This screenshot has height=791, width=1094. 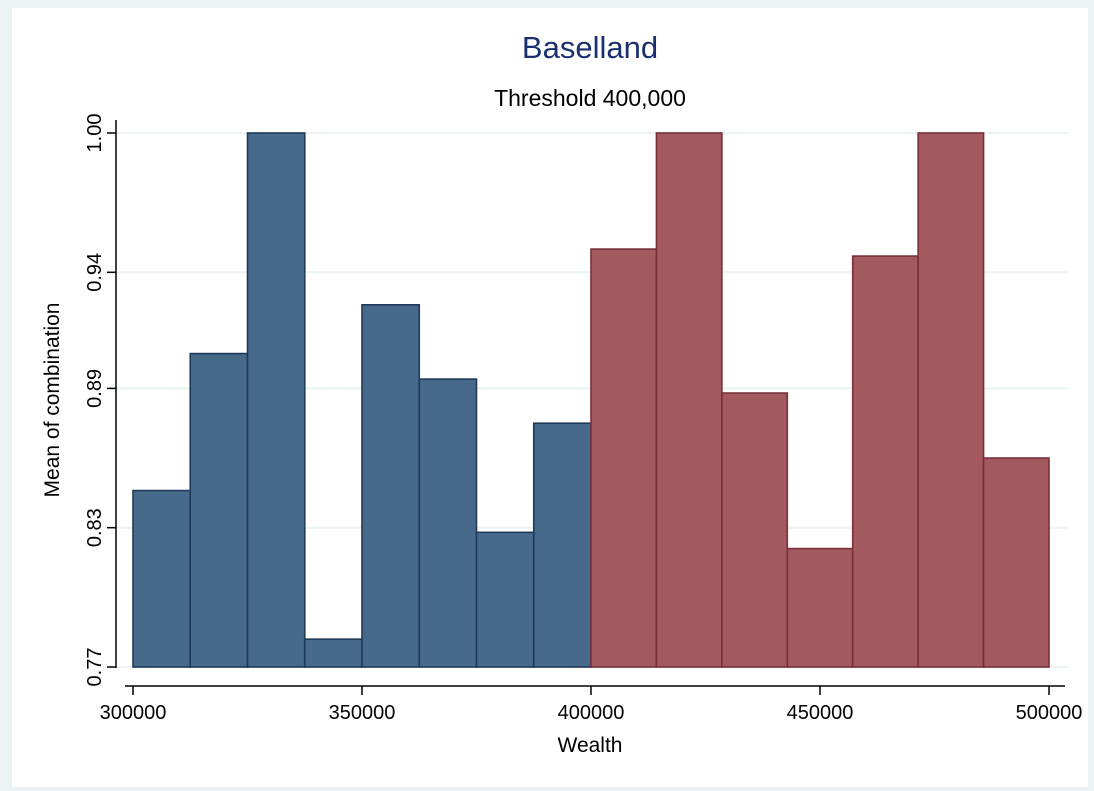 I want to click on y-tick-label: 0.94, so click(x=95, y=272).